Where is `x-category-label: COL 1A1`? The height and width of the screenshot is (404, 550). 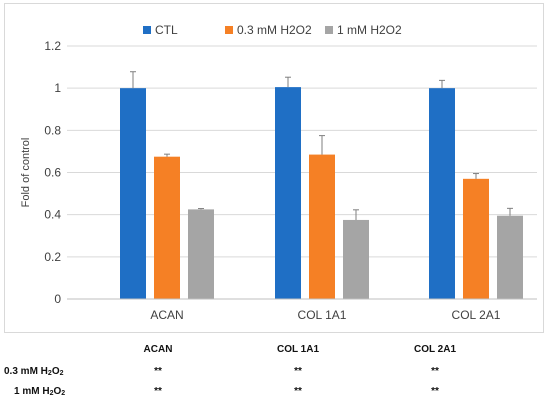
x-category-label: COL 1A1 is located at coordinates (322, 315).